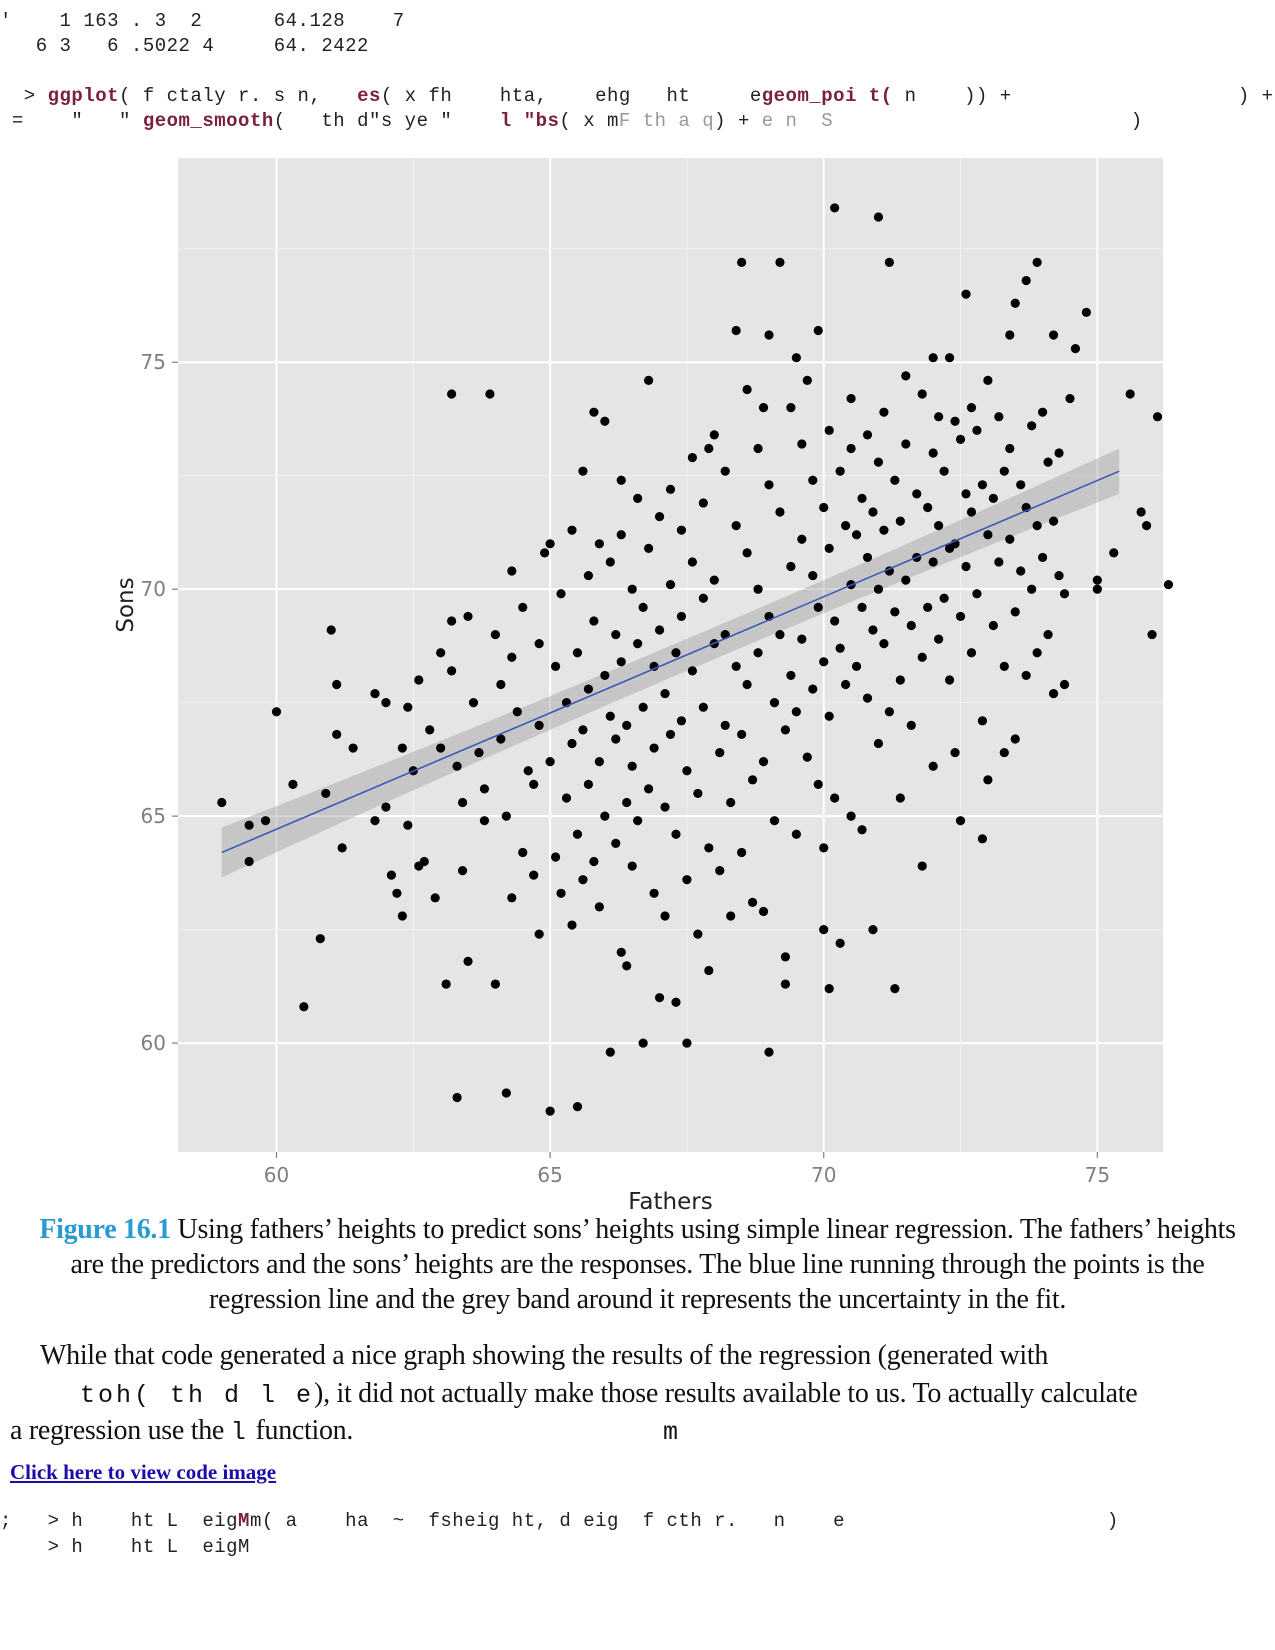 The image size is (1275, 1650). I want to click on view-code-image-link: Click here to view code image, so click(143, 1472).